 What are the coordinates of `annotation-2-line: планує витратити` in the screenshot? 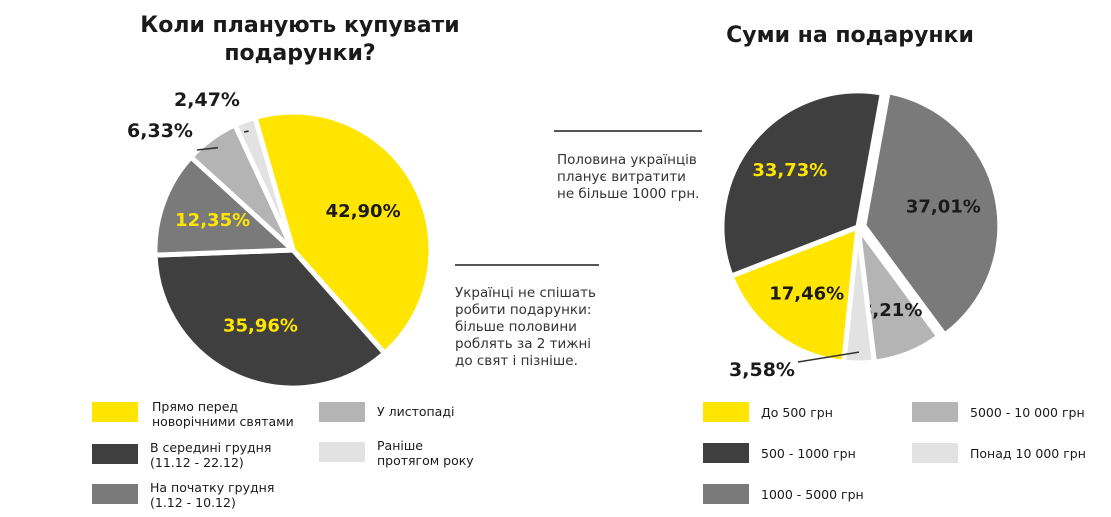 It's located at (621, 177).